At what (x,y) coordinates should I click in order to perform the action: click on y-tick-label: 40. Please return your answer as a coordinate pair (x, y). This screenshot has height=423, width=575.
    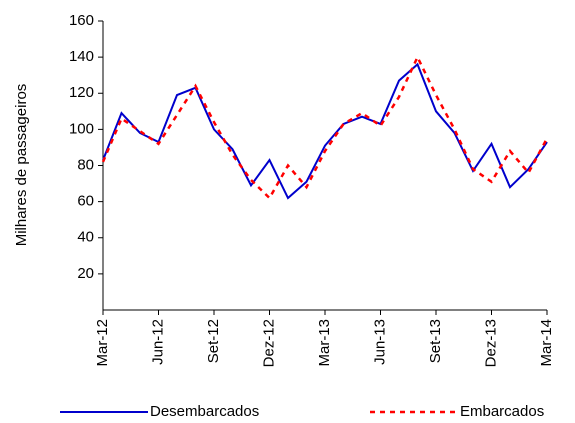
    Looking at the image, I should click on (85, 237).